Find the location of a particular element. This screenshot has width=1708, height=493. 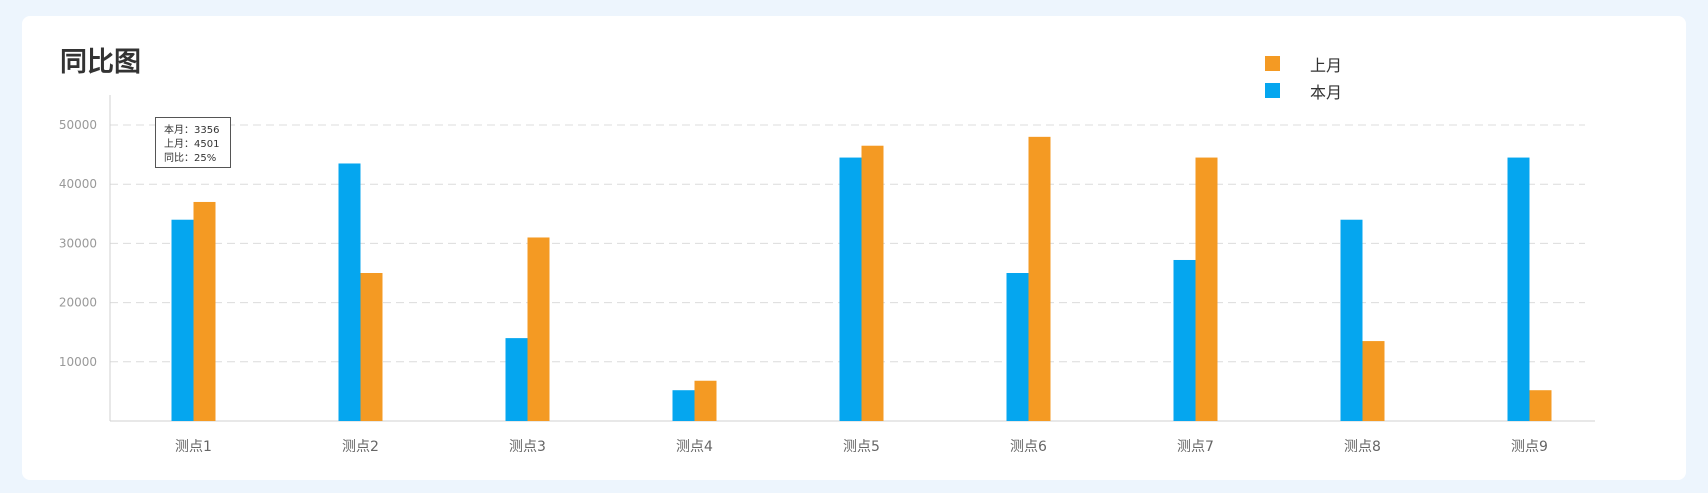

legend-label-this-month: 本月 is located at coordinates (1326, 92).